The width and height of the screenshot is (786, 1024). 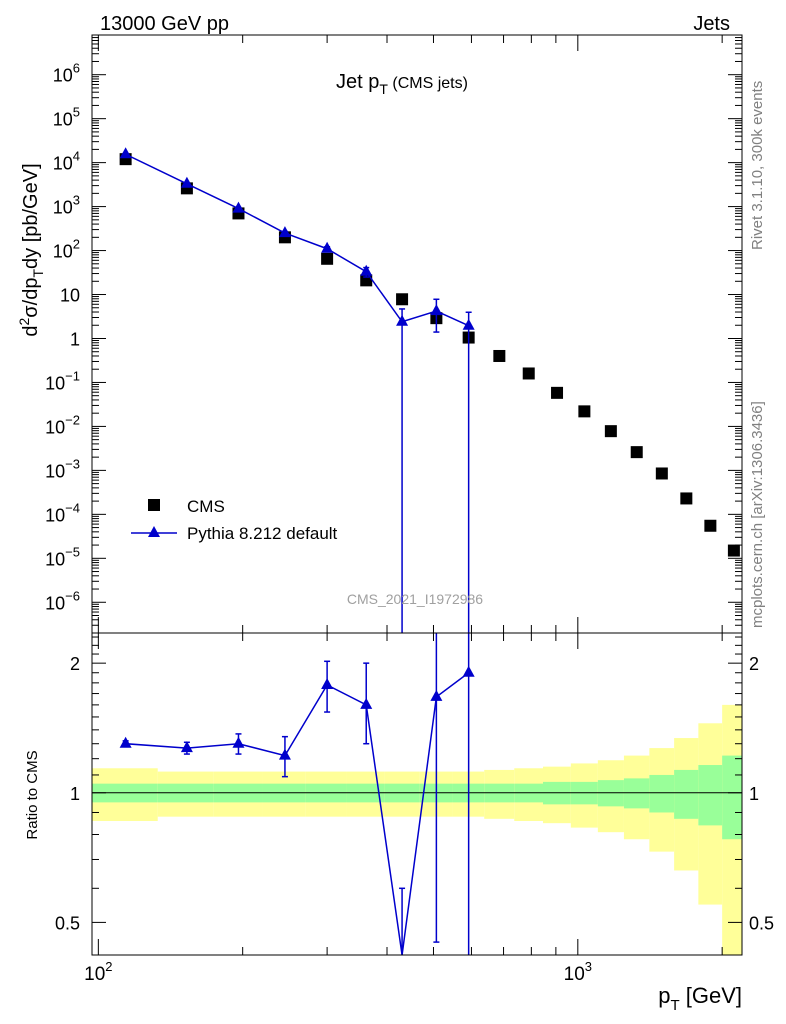 I want to click on legend-pythia-label: Pythia 8.212 default, so click(x=262, y=533).